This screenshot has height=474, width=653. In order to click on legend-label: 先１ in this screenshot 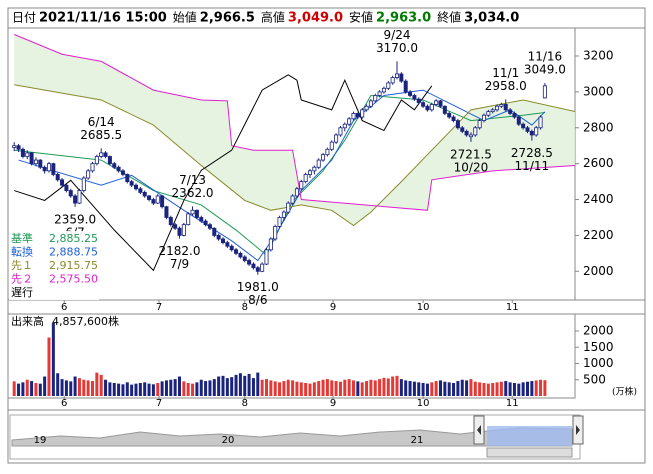, I will do `click(22, 265)`.